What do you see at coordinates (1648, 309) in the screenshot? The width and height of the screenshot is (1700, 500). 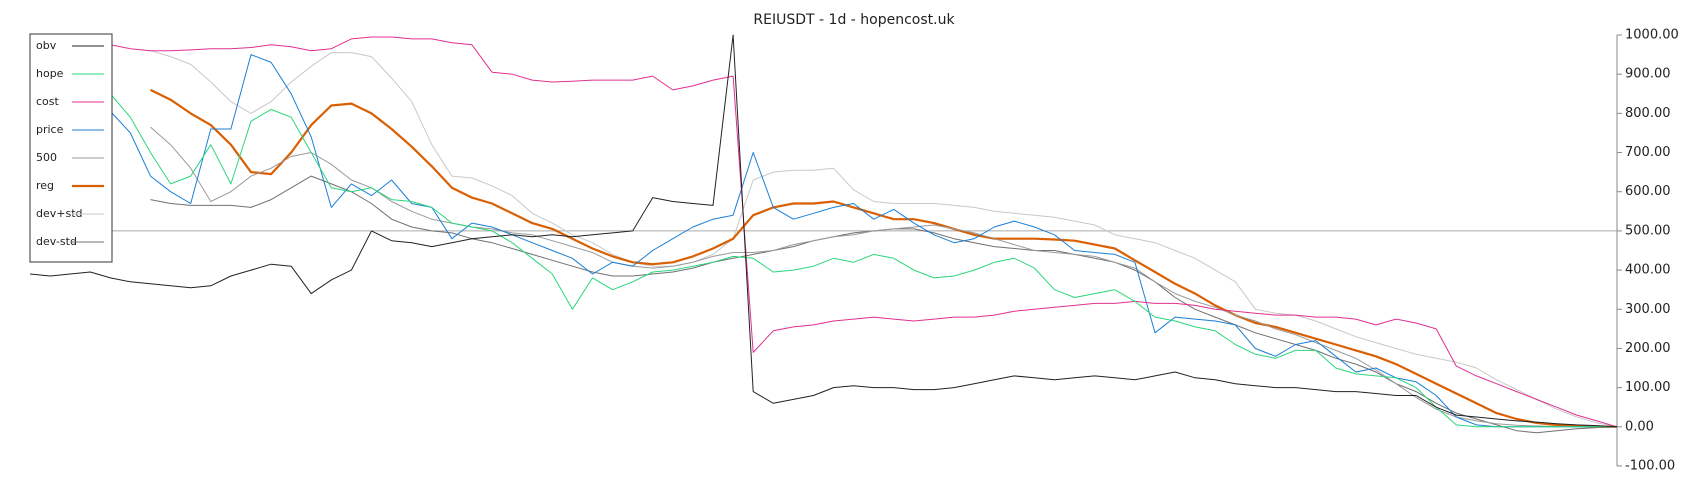 I see `y-tick-label: 300.00` at bounding box center [1648, 309].